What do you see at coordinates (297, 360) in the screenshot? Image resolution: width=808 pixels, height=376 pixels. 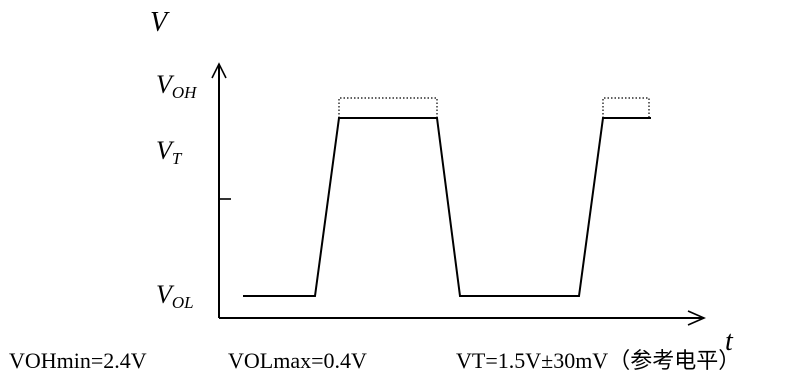 I see `footer-vol-max: VOLmax=0.4V` at bounding box center [297, 360].